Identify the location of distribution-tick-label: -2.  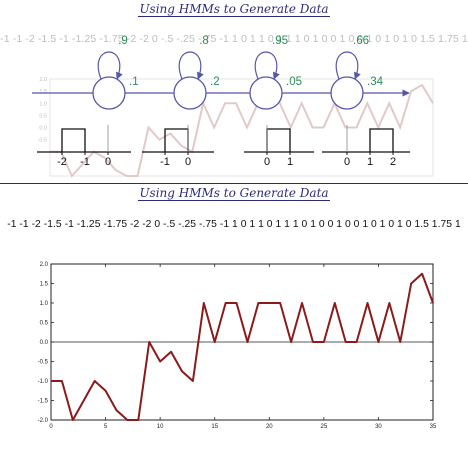
(62, 162).